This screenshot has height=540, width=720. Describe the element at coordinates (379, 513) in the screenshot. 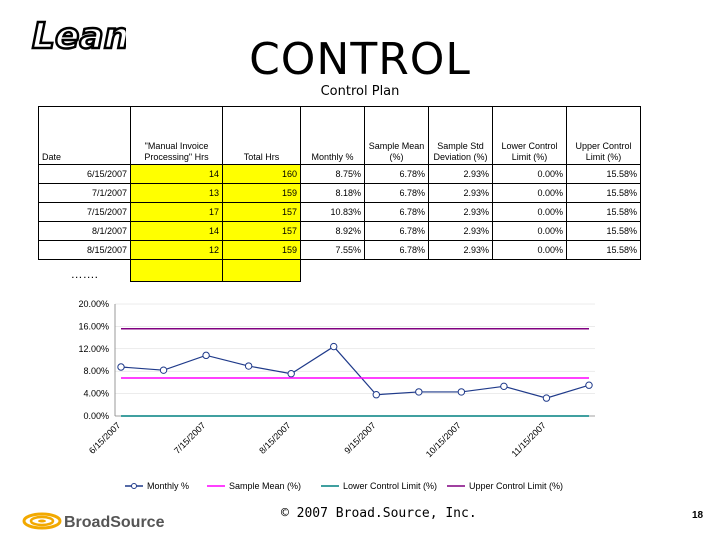

I see `copyright-text: © 2007 Broad.Source, Inc.` at that location.